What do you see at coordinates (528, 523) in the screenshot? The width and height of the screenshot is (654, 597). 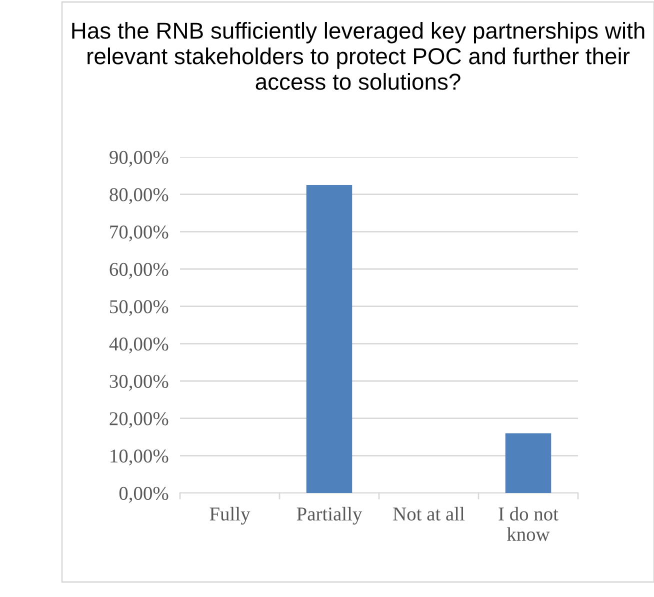 I see `x-tick-label: I do not know` at bounding box center [528, 523].